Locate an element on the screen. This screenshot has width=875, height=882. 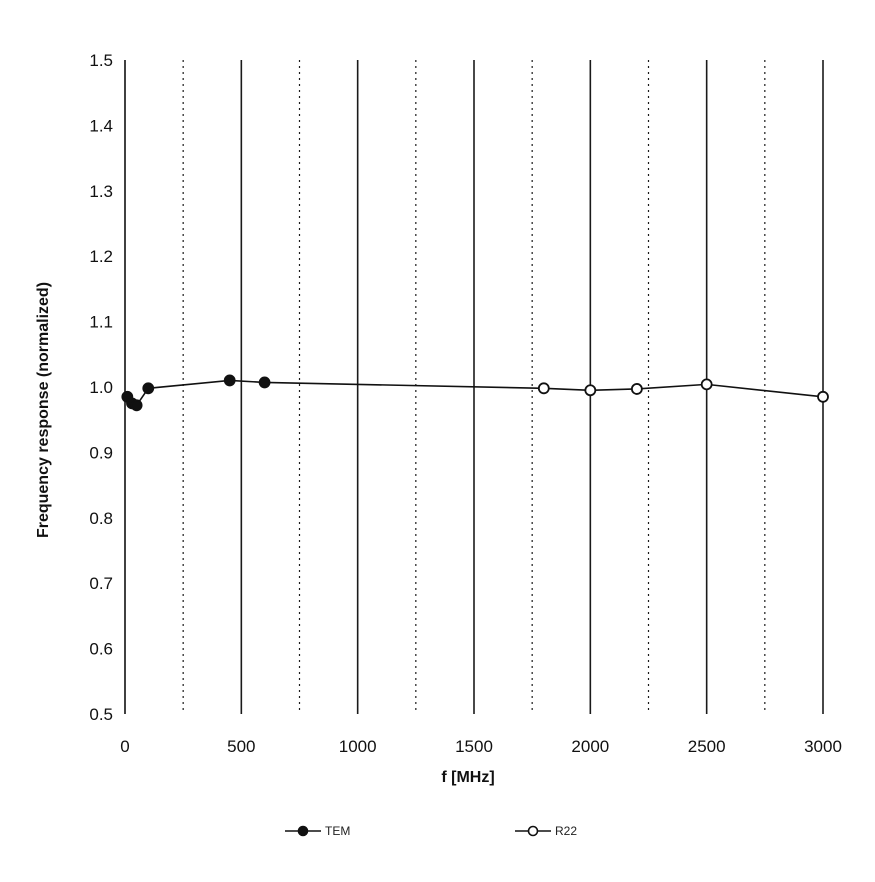
y-tick-label: 1.0 is located at coordinates (101, 387).